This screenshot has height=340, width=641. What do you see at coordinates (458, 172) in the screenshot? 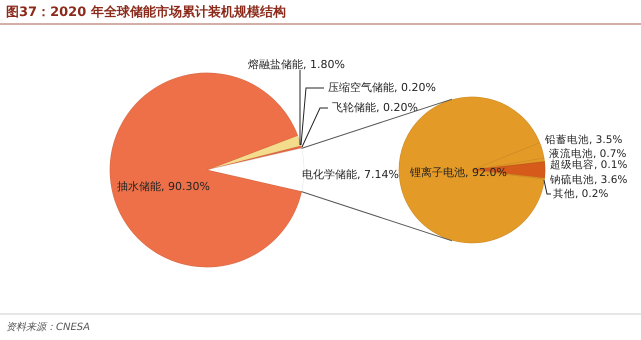
I see `slice-label: 锂离子电池, 92.0%` at bounding box center [458, 172].